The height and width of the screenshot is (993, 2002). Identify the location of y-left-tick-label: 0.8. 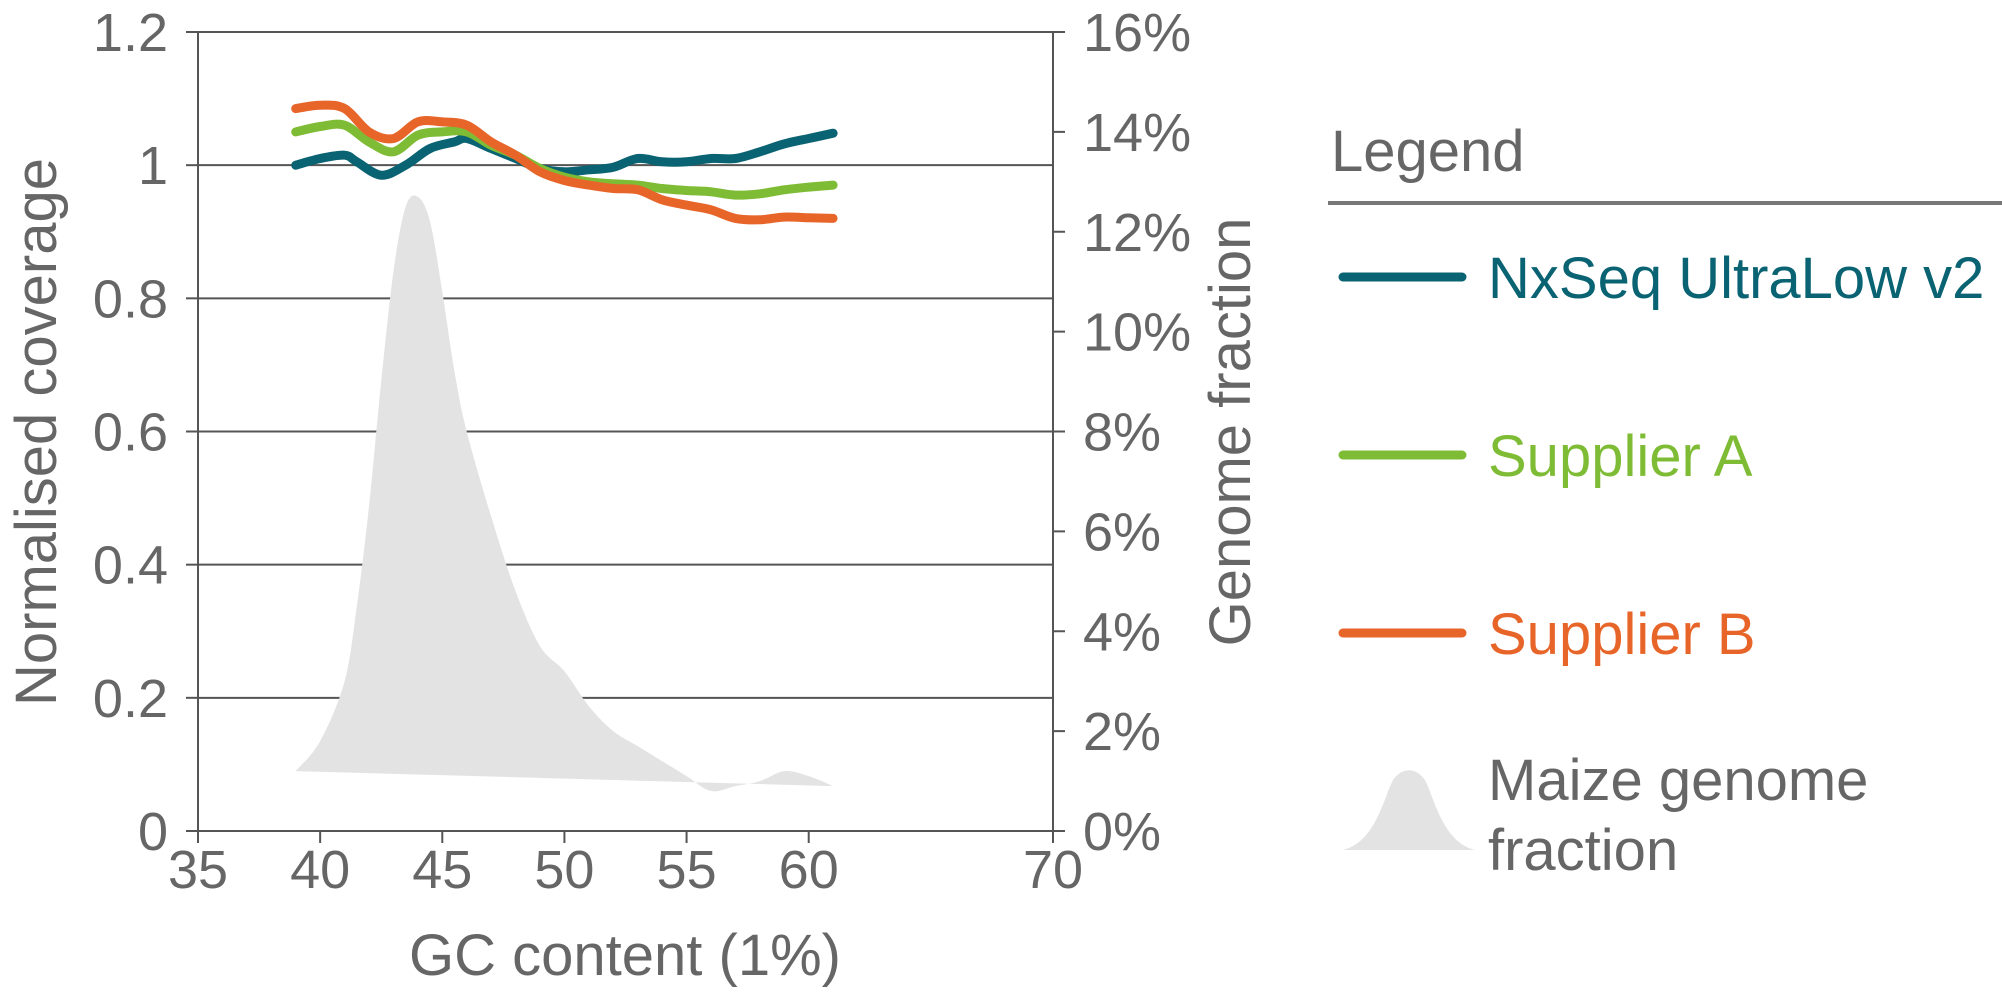
(130, 299).